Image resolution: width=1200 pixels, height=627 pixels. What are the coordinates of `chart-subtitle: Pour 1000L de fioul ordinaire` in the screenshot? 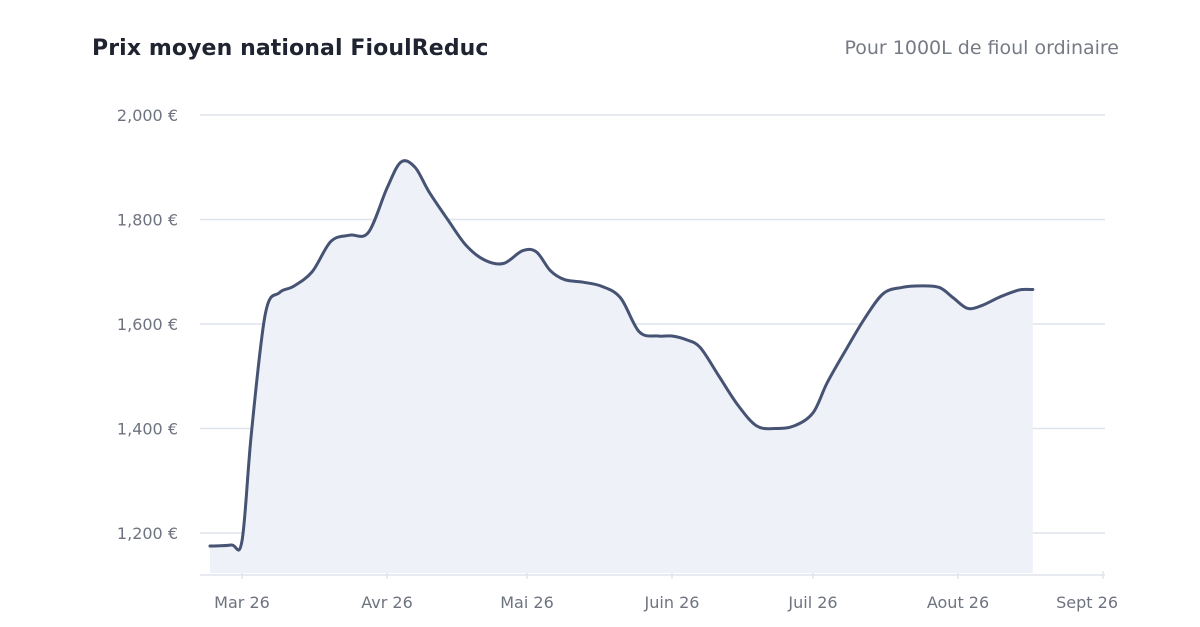 It's located at (981, 48).